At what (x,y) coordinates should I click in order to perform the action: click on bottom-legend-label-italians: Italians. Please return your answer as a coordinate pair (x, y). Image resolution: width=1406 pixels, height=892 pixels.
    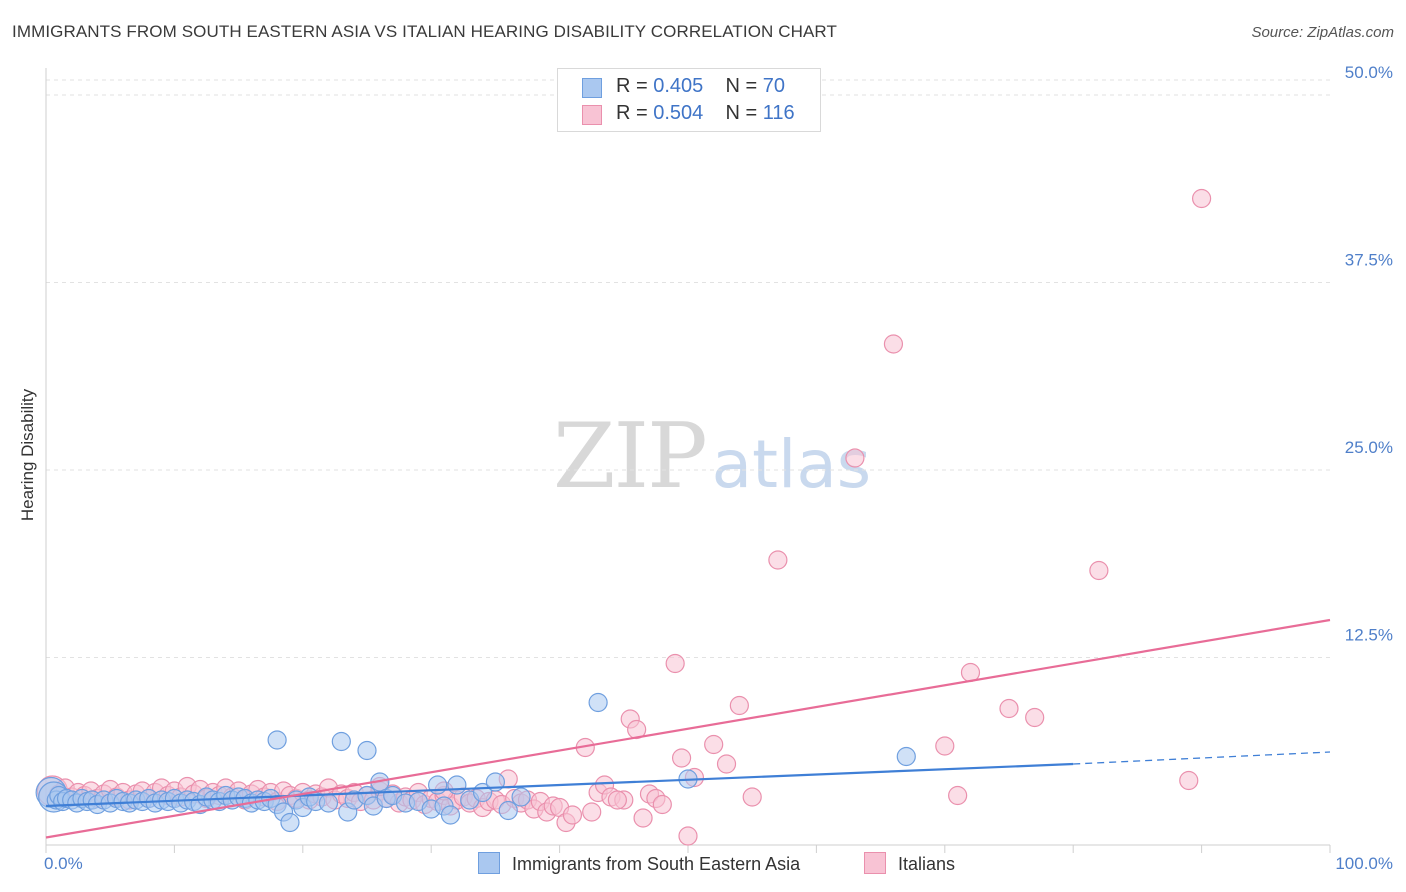
    Looking at the image, I should click on (927, 864).